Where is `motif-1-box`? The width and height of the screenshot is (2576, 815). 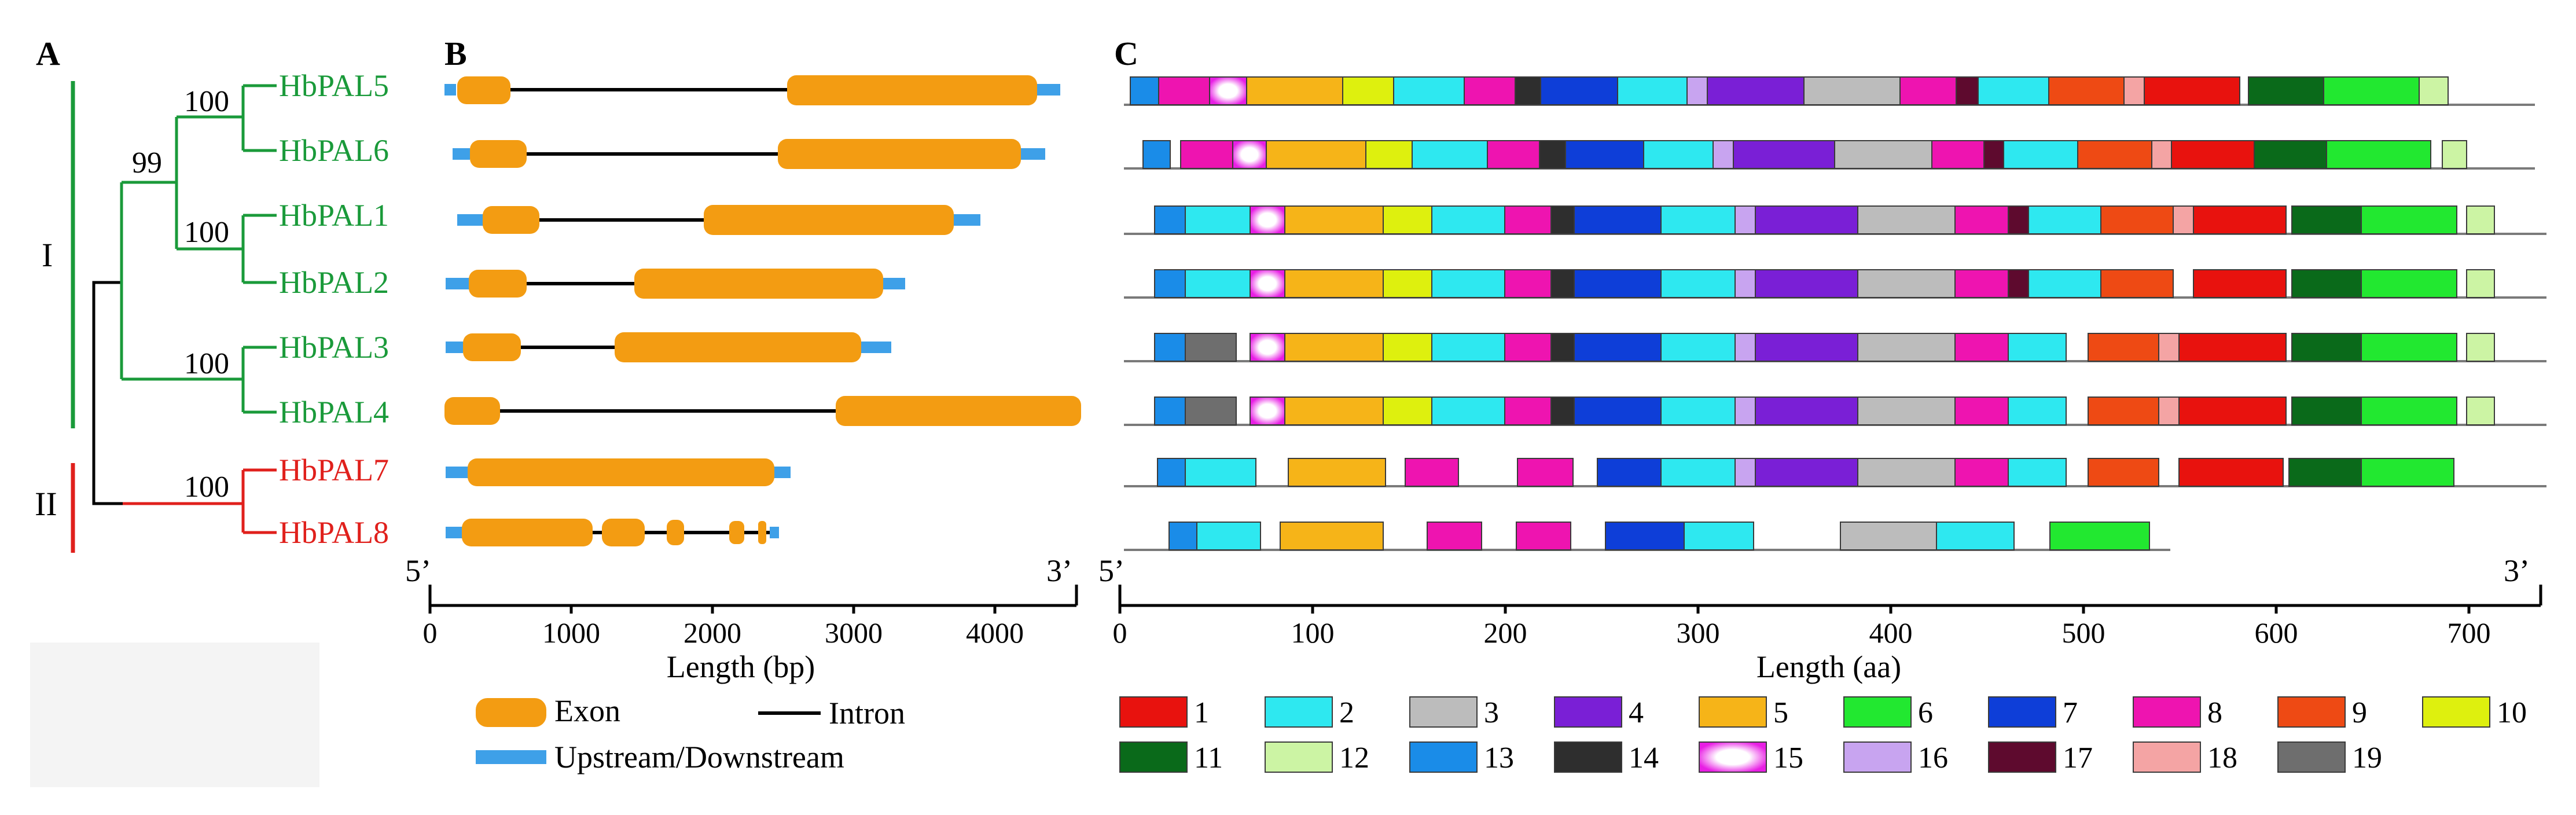
motif-1-box is located at coordinates (2232, 411).